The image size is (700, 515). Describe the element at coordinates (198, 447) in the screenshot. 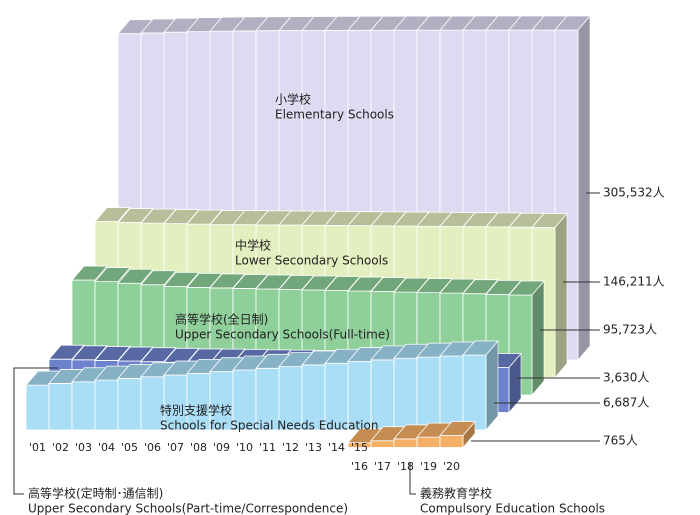

I see `x-tick-label: '08` at that location.